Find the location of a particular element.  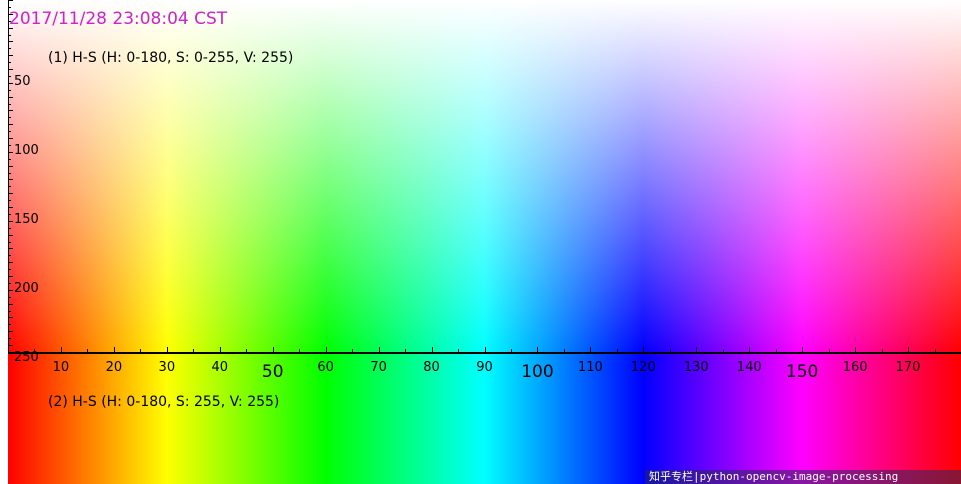

saturation-tick-label: 250 is located at coordinates (26, 358).